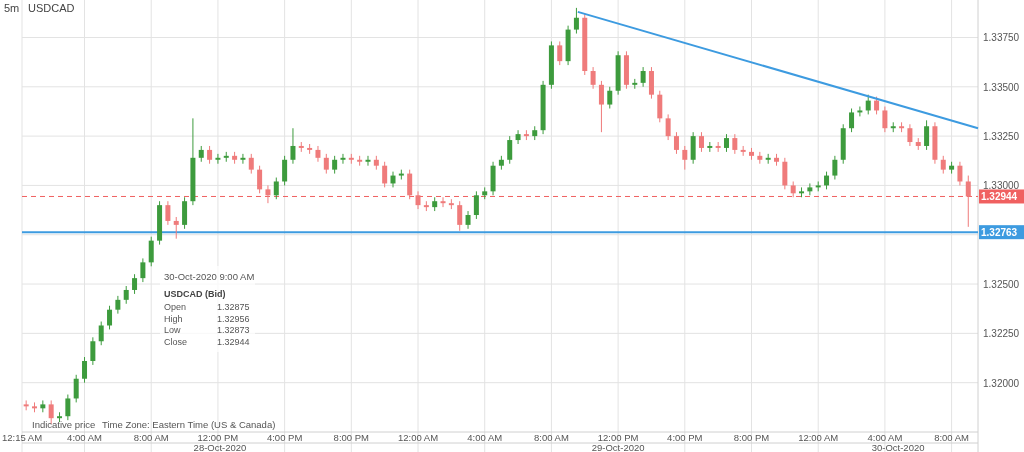 This screenshot has width=1024, height=452. What do you see at coordinates (175, 307) in the screenshot?
I see `annotation: Open` at bounding box center [175, 307].